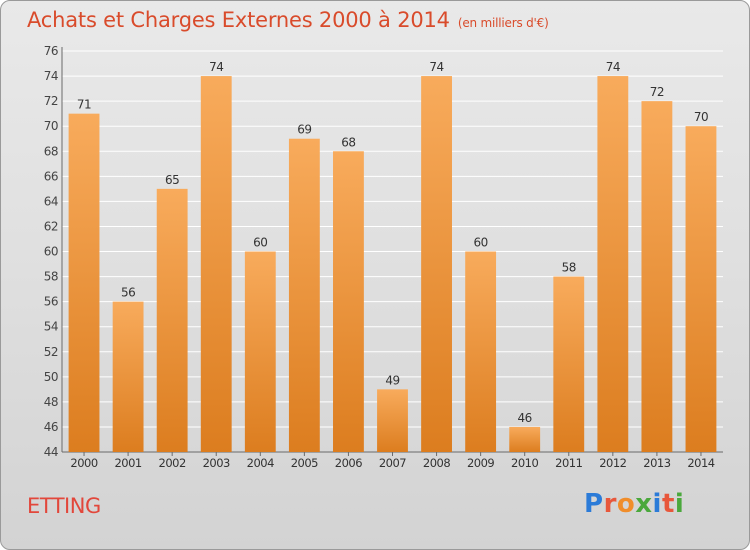  What do you see at coordinates (84, 105) in the screenshot?
I see `data-label: 71` at bounding box center [84, 105].